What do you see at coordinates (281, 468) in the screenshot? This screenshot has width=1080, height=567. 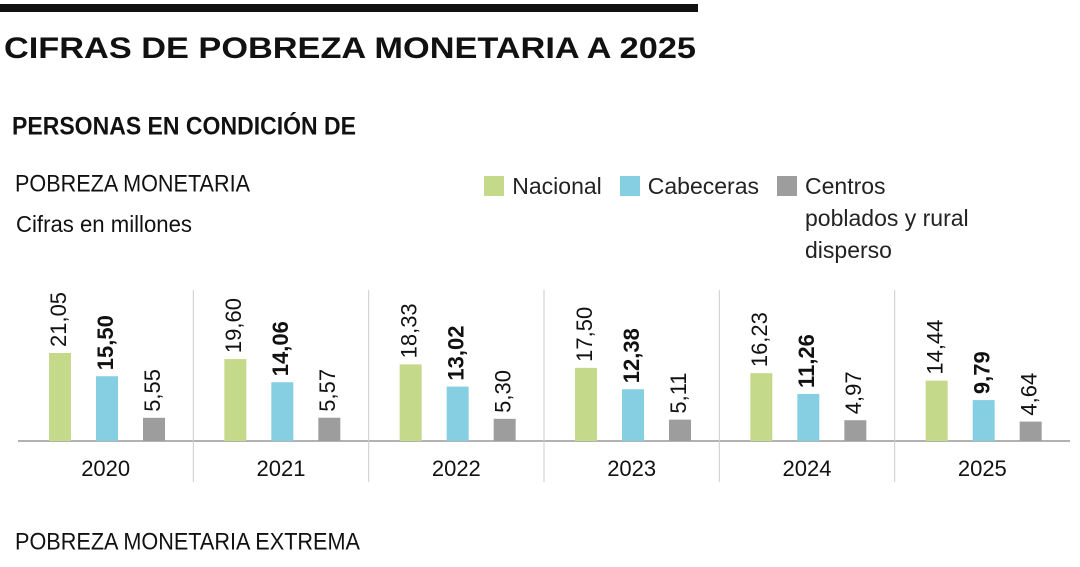 I see `x-tick-label: 2021` at bounding box center [281, 468].